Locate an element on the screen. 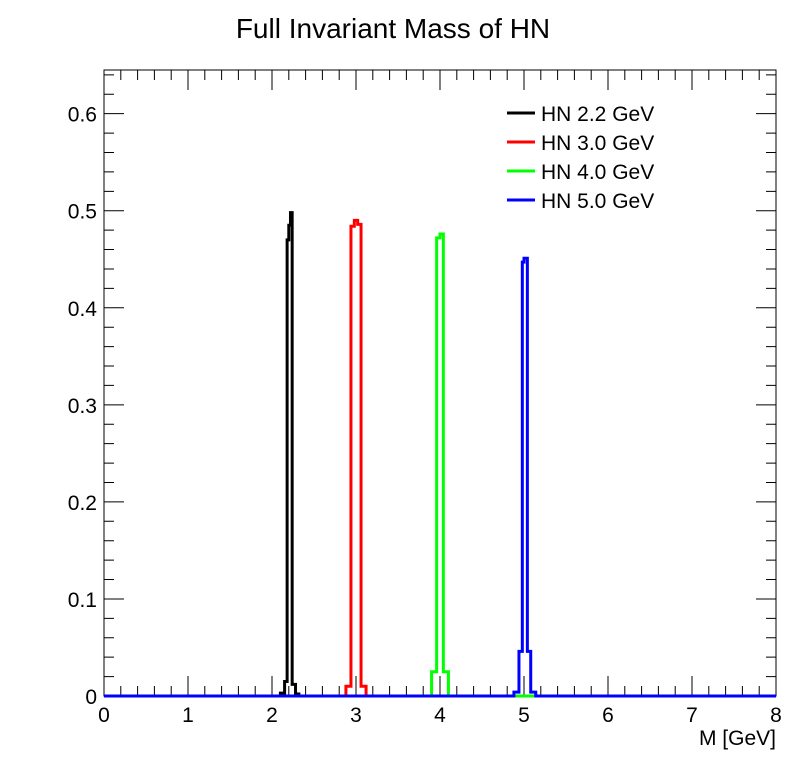 Image resolution: width=796 pixels, height=772 pixels. x-tick-label: 1 is located at coordinates (188, 715).